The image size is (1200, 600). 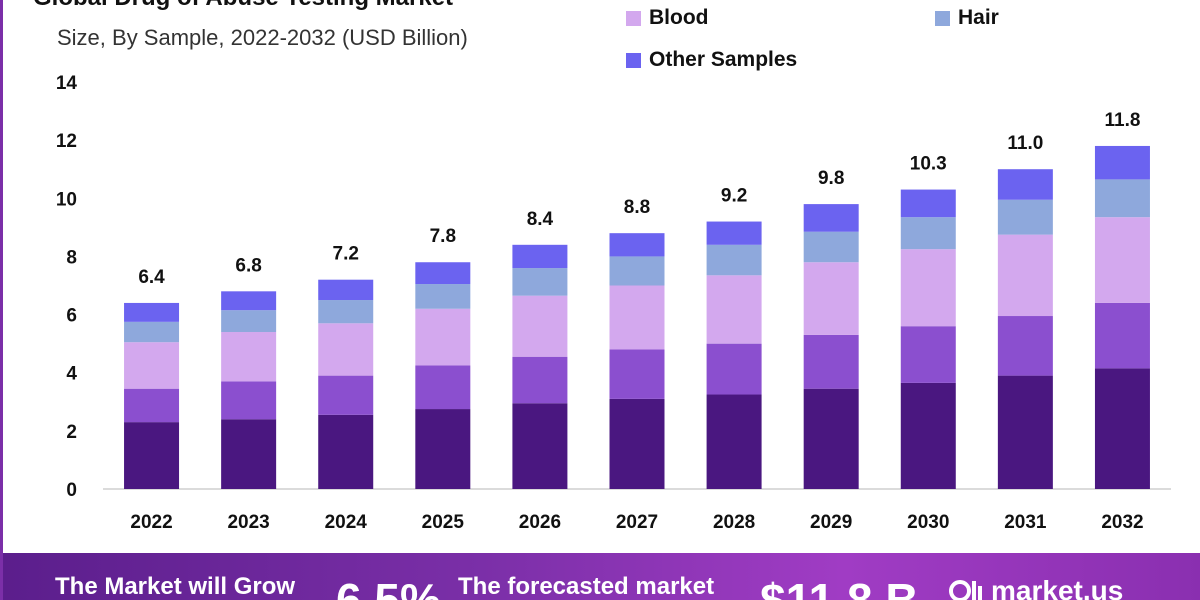 What do you see at coordinates (175, 586) in the screenshot?
I see `footer-grow-text: The Market will Grow` at bounding box center [175, 586].